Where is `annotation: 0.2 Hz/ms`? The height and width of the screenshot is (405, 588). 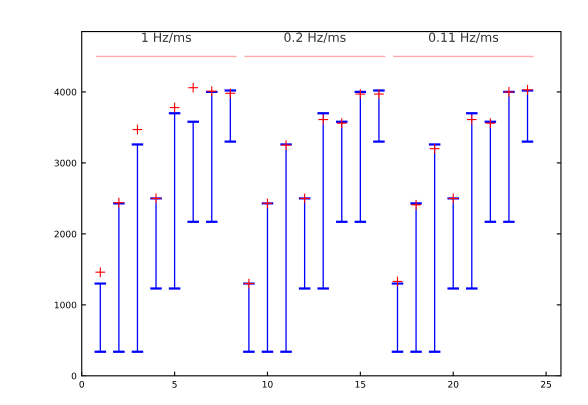 annotation: 0.2 Hz/ms is located at coordinates (315, 37).